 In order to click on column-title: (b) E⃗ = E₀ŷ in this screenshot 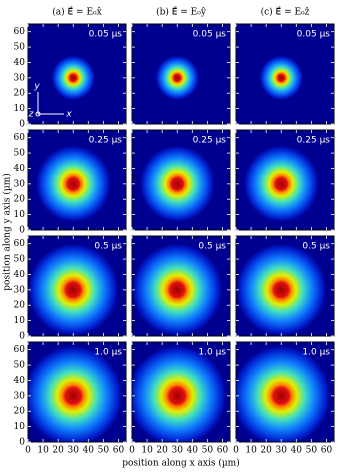, I will do `click(181, 12)`.